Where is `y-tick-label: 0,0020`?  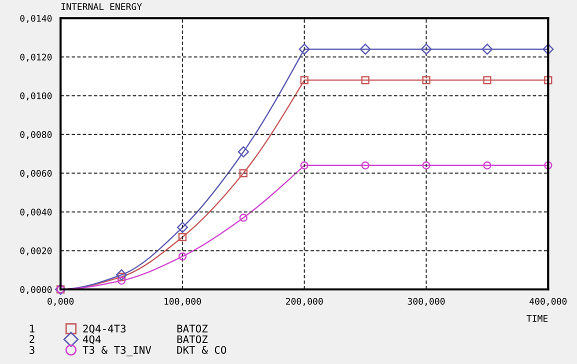
y-tick-label: 0,0020 is located at coordinates (36, 251).